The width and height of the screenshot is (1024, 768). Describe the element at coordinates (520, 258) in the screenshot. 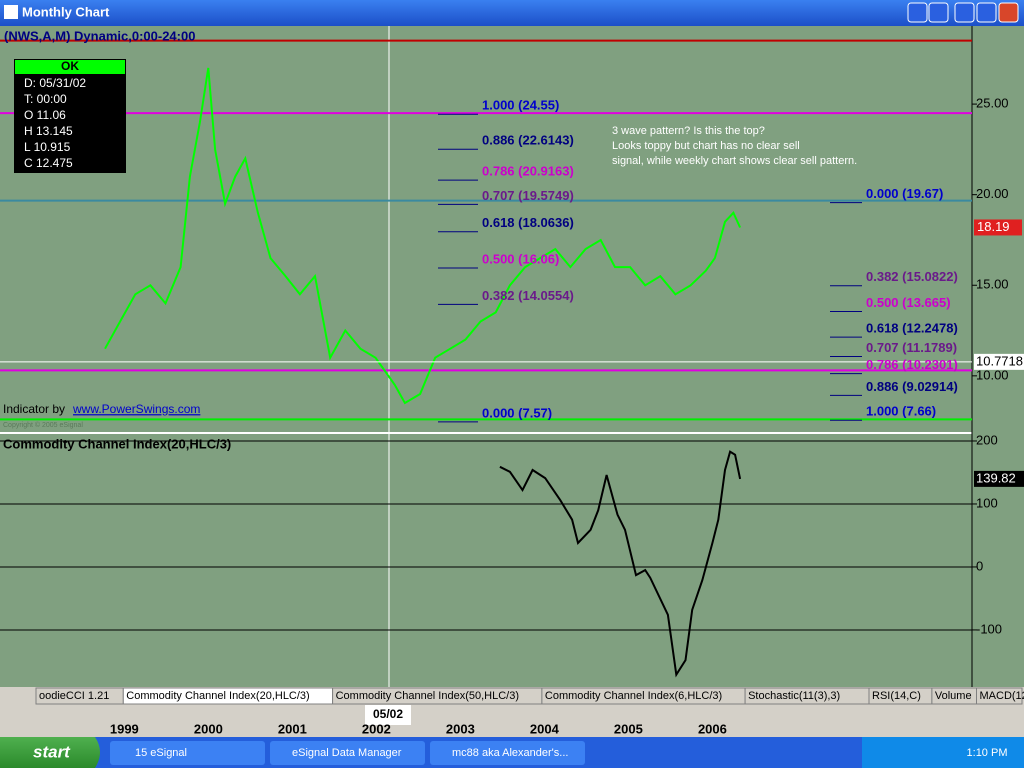

I see `fib-label: 0.500 (16.06)` at that location.